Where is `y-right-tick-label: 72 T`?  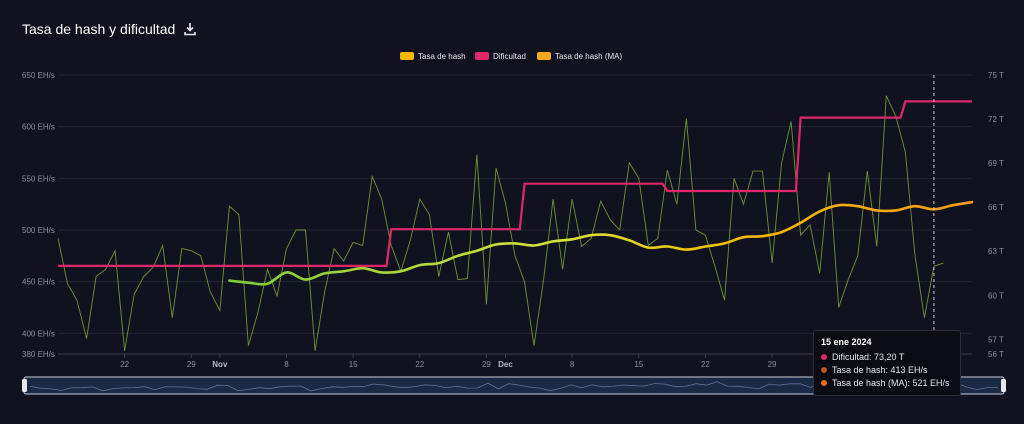
y-right-tick-label: 72 T is located at coordinates (996, 119).